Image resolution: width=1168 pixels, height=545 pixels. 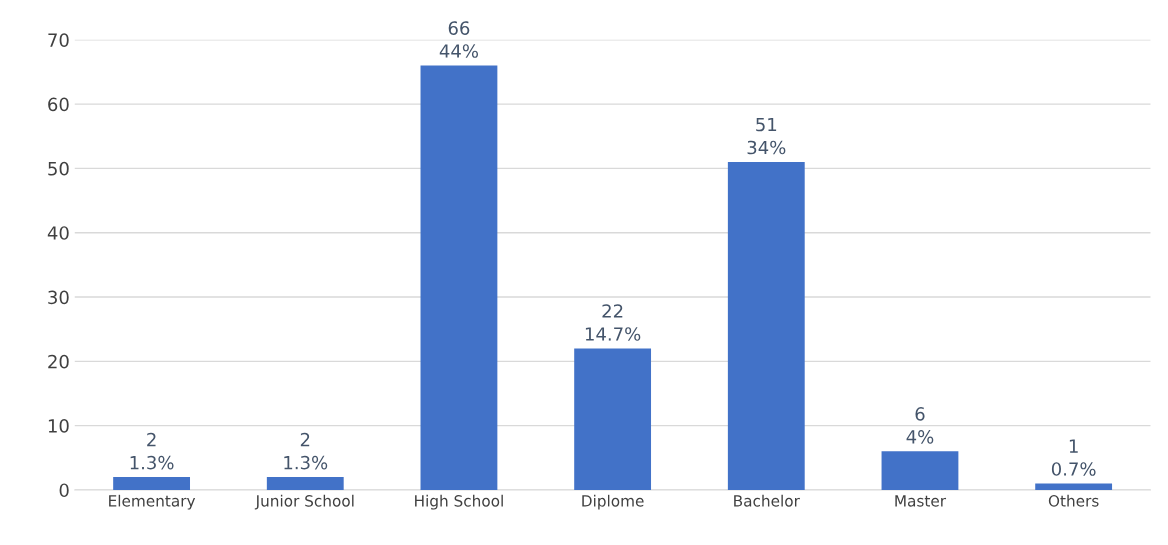 I want to click on data-label: 51 34%, so click(x=766, y=136).